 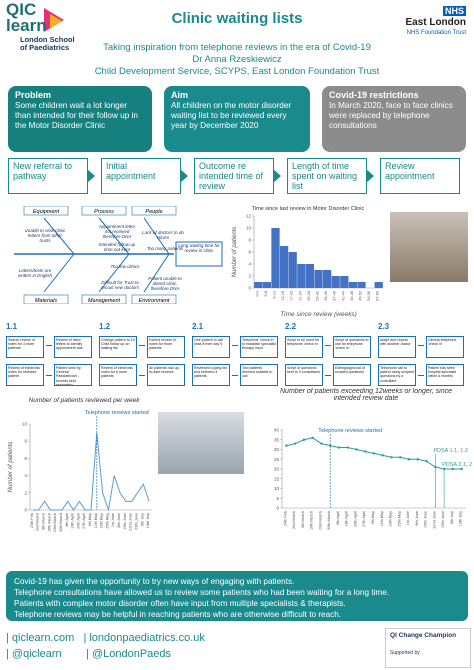 I want to click on trust-name: East London, so click(x=435, y=22).